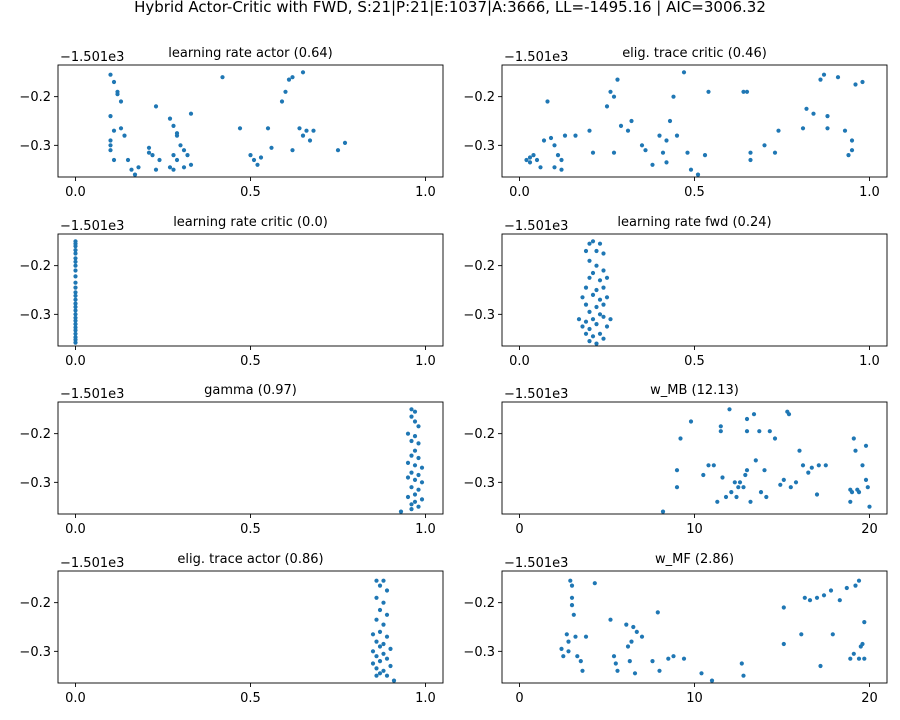 Image resolution: width=900 pixels, height=720 pixels. What do you see at coordinates (519, 529) in the screenshot?
I see `x-tick-label: 0` at bounding box center [519, 529].